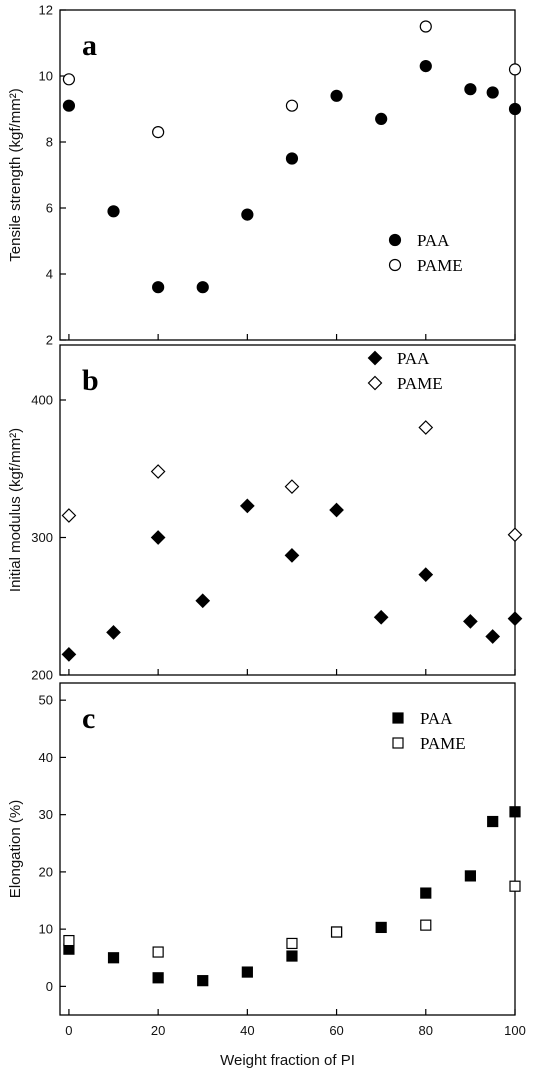 The image size is (535, 1072). What do you see at coordinates (46, 700) in the screenshot?
I see `y-tick-label: 50` at bounding box center [46, 700].